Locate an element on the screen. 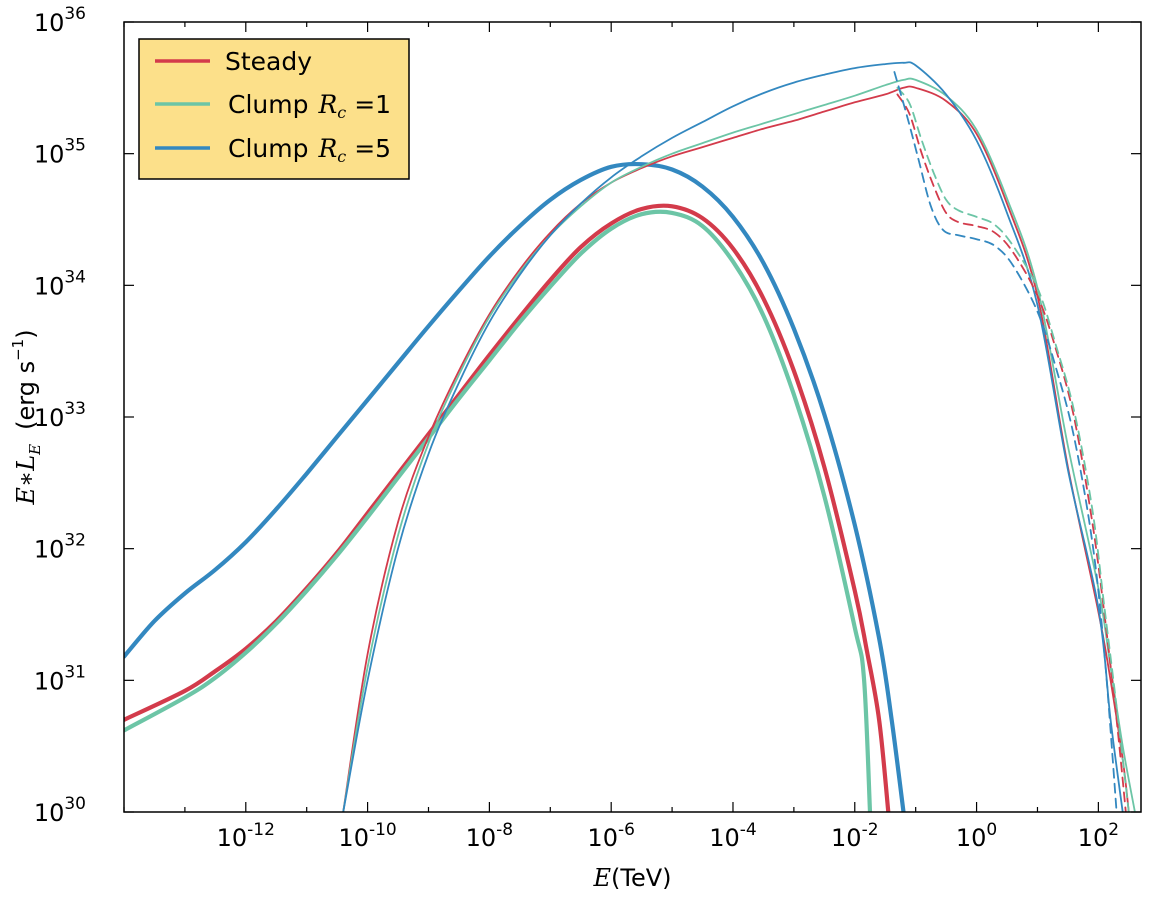 This screenshot has width=1150, height=900. legend-label-clump-rc1-sub: c is located at coordinates (341, 112).